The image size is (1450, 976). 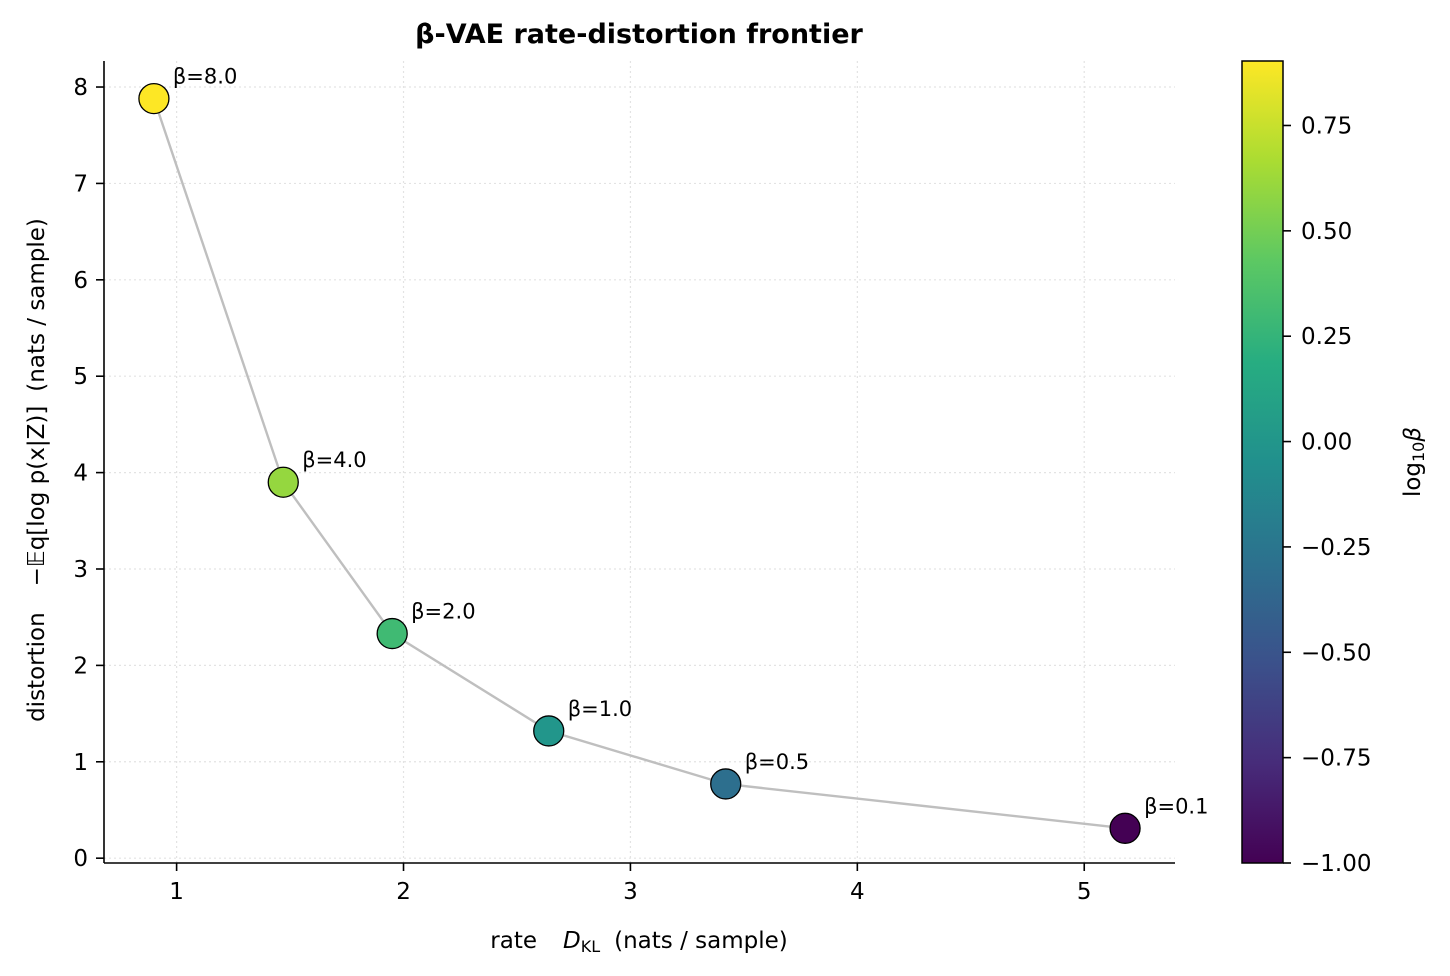 What do you see at coordinates (638, 942) in the screenshot?
I see `x-axis-label: rate DKL (nats / sample)` at bounding box center [638, 942].